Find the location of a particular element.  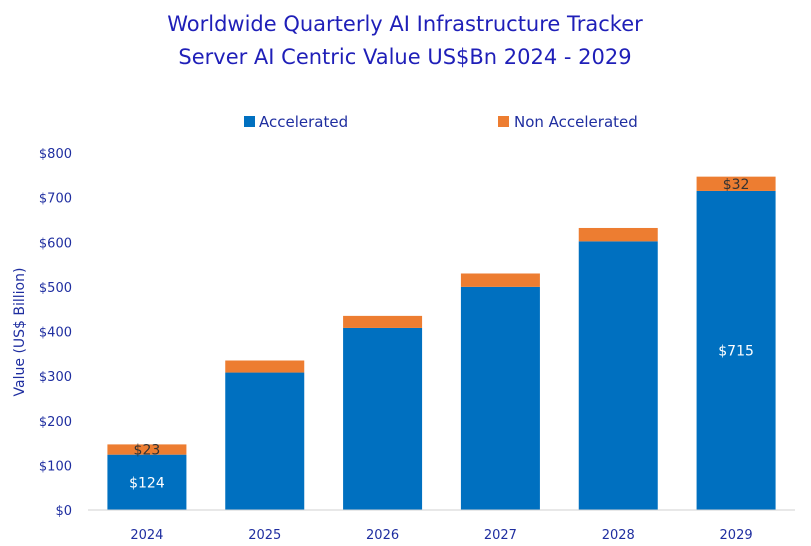

bar-non-accelerated-2025 is located at coordinates (265, 366).